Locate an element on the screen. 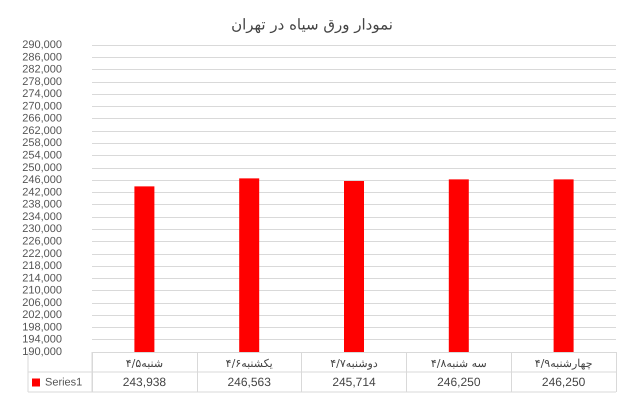 Image resolution: width=624 pixels, height=410 pixels. y-tick-label: 202,000 is located at coordinates (42, 315).